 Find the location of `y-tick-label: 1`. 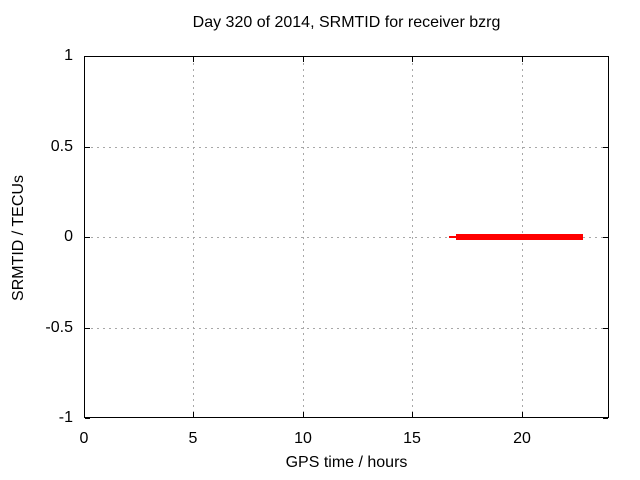

y-tick-label: 1 is located at coordinates (68, 55).